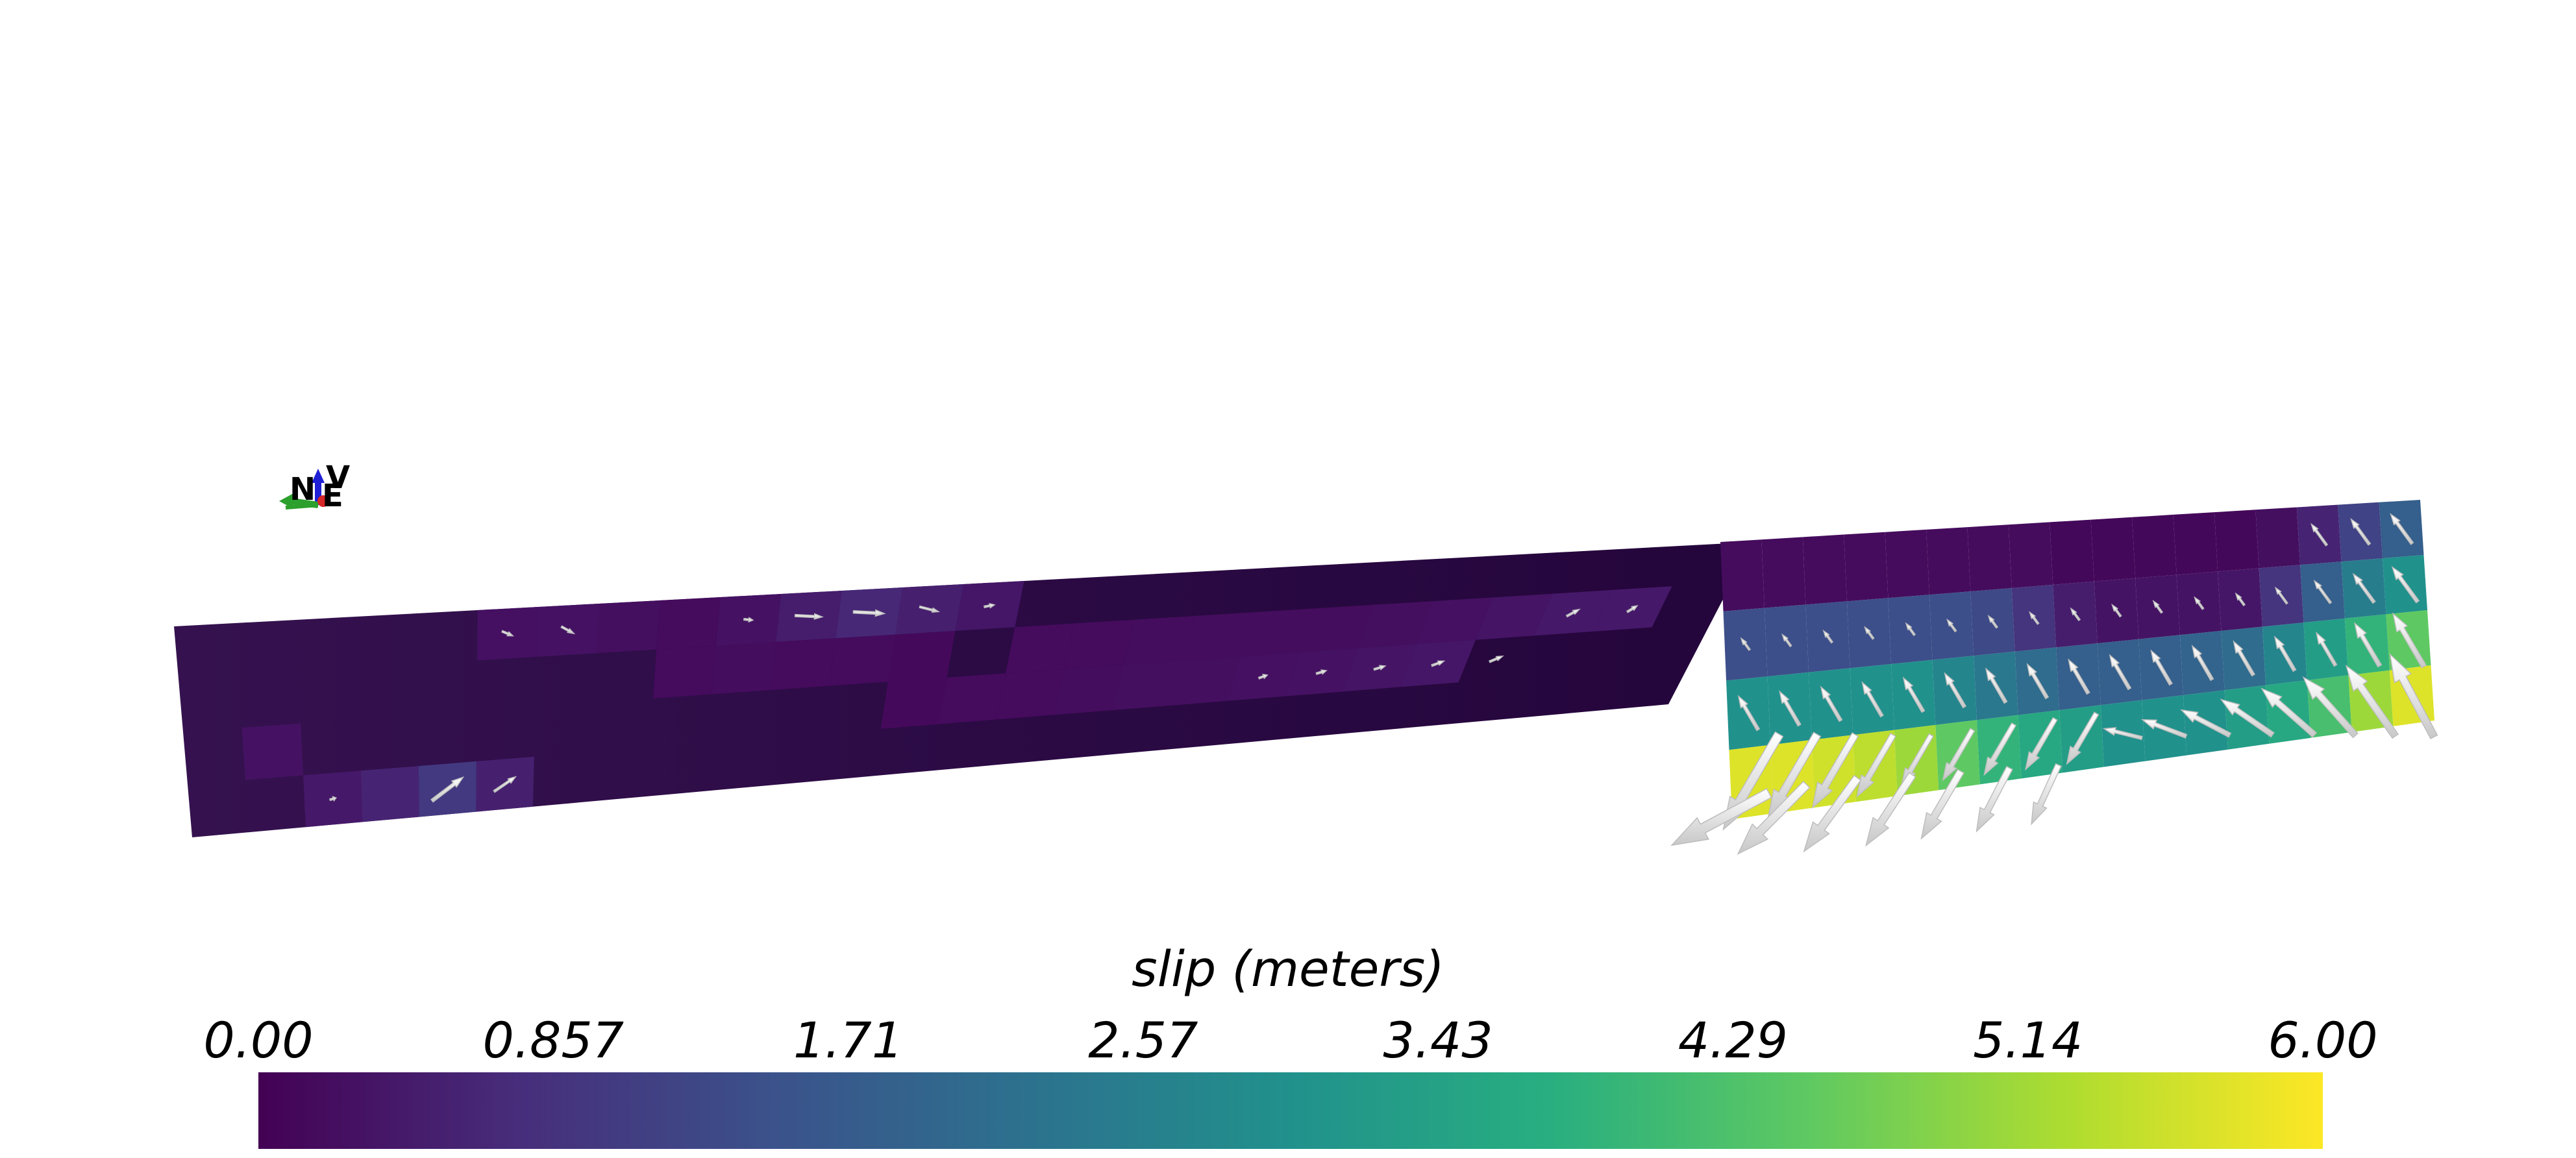 This screenshot has height=1158, width=2576. I want to click on colorbar-tick-label: 0.857, so click(553, 1040).